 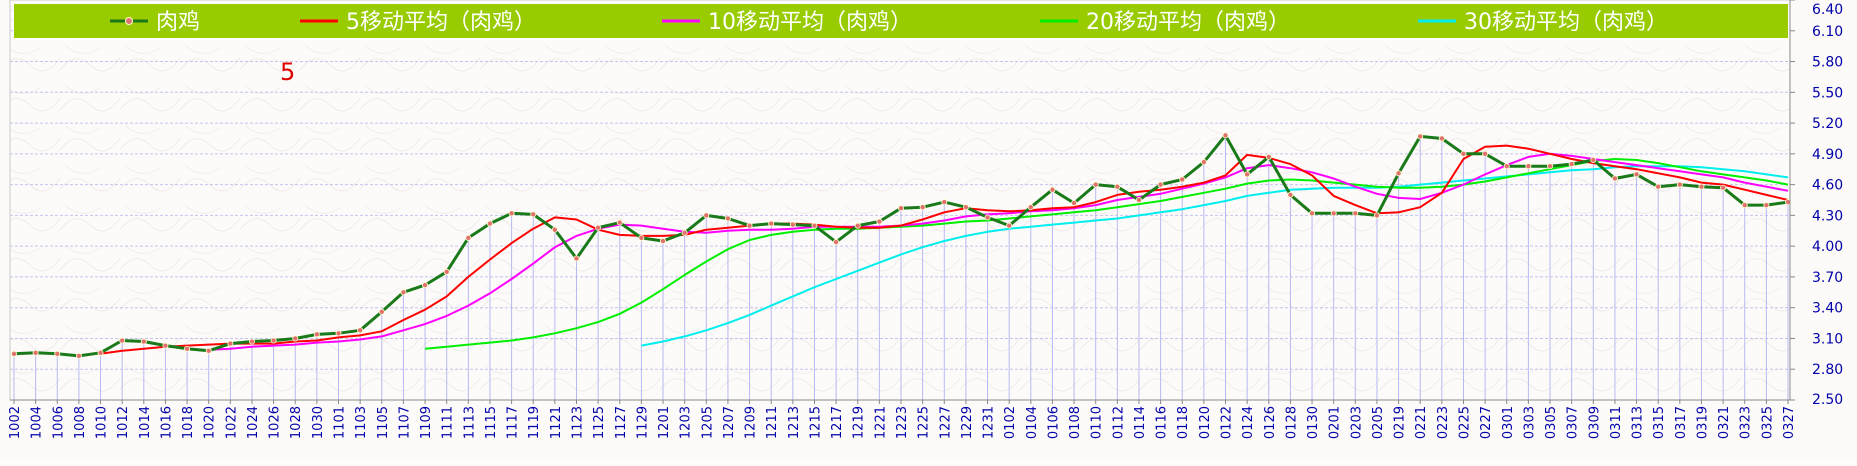 I want to click on x-tick-label: 0104, so click(x=1032, y=422).